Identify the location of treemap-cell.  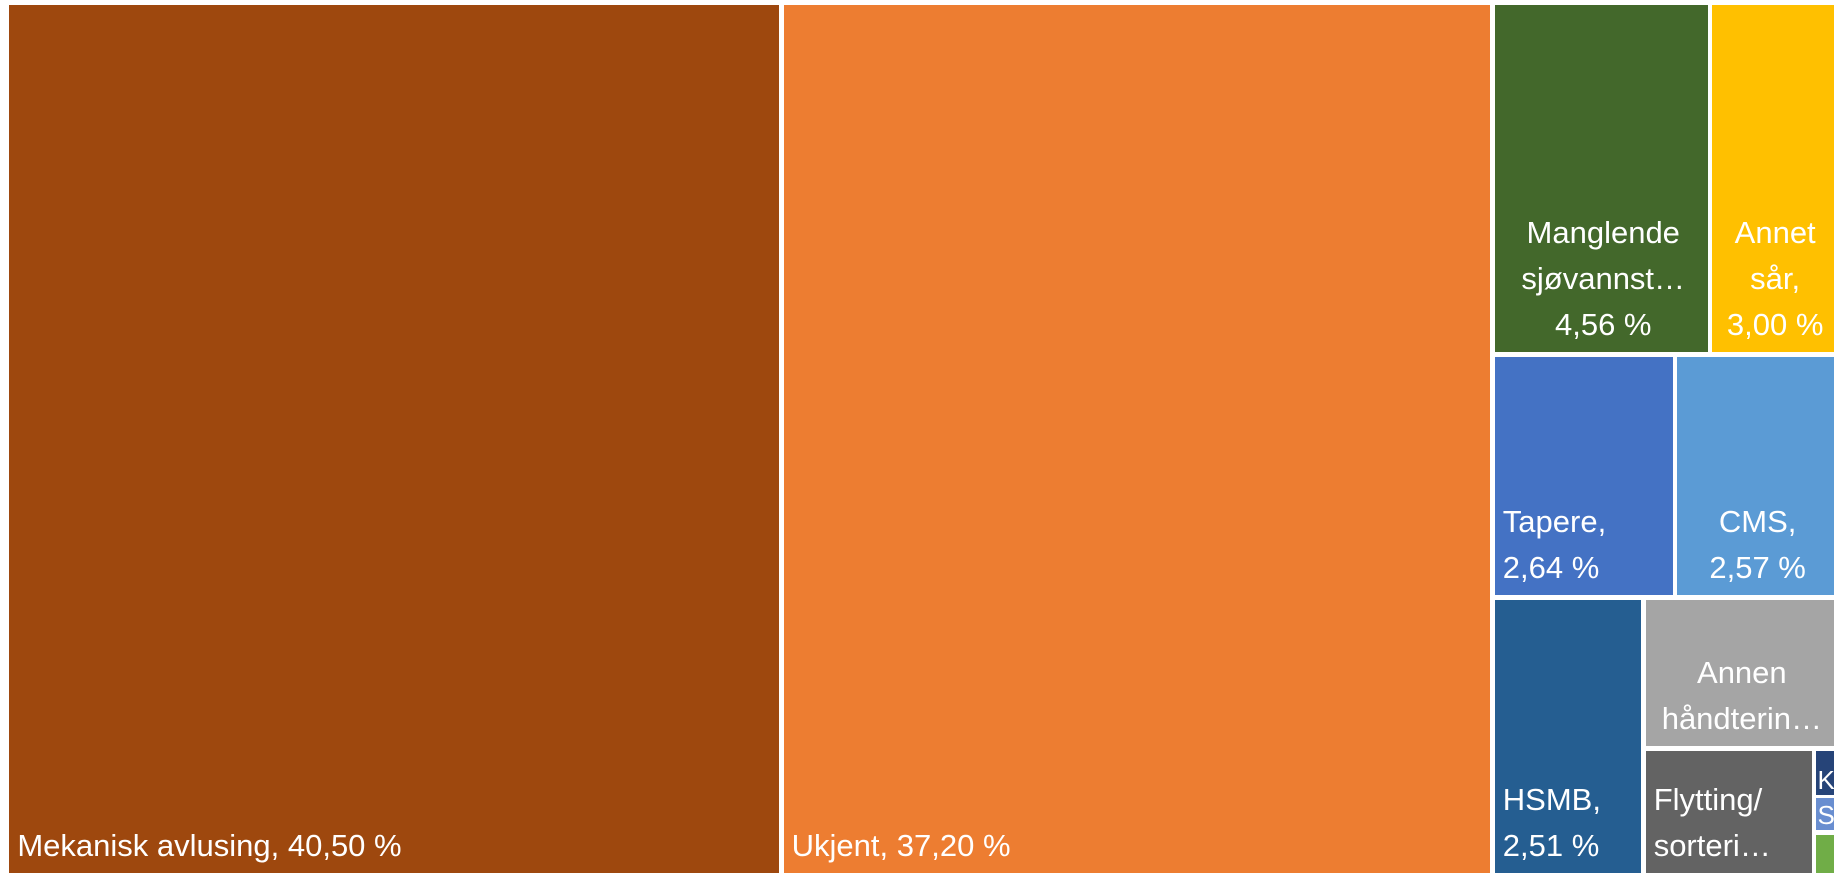
(1825, 854).